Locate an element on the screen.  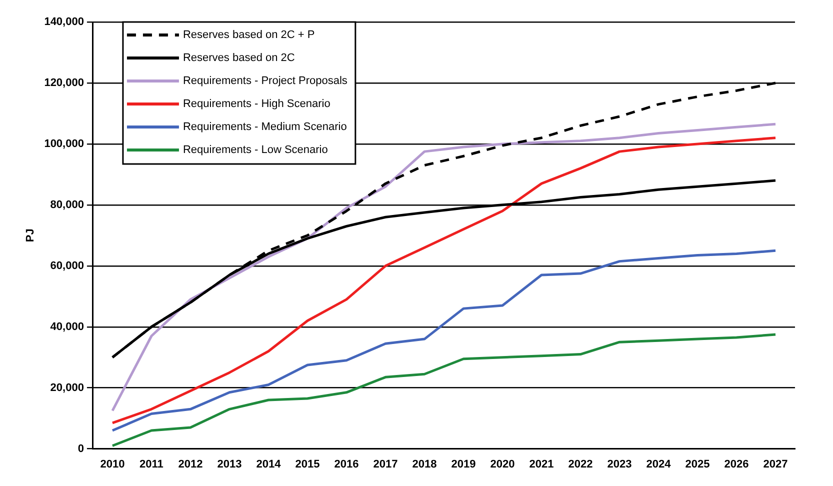
x-tick-label: 2027 is located at coordinates (775, 464).